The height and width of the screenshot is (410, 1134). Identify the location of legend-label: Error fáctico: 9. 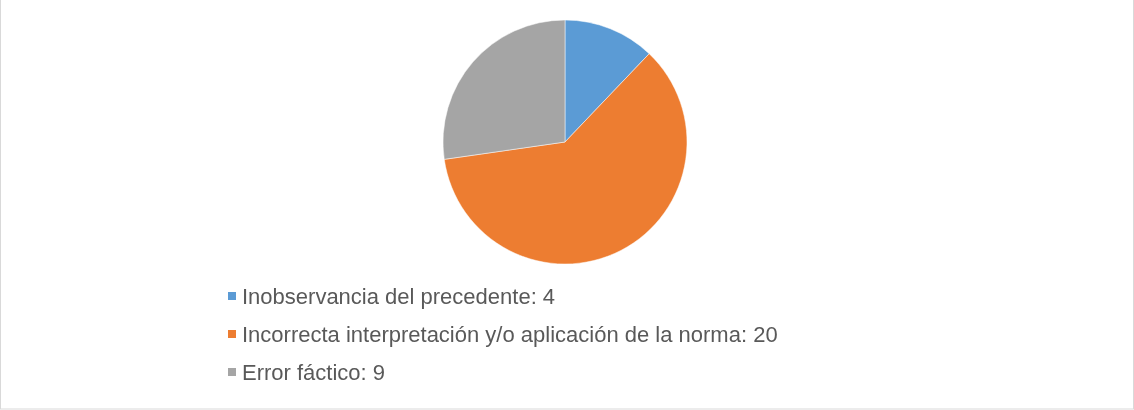
(314, 372).